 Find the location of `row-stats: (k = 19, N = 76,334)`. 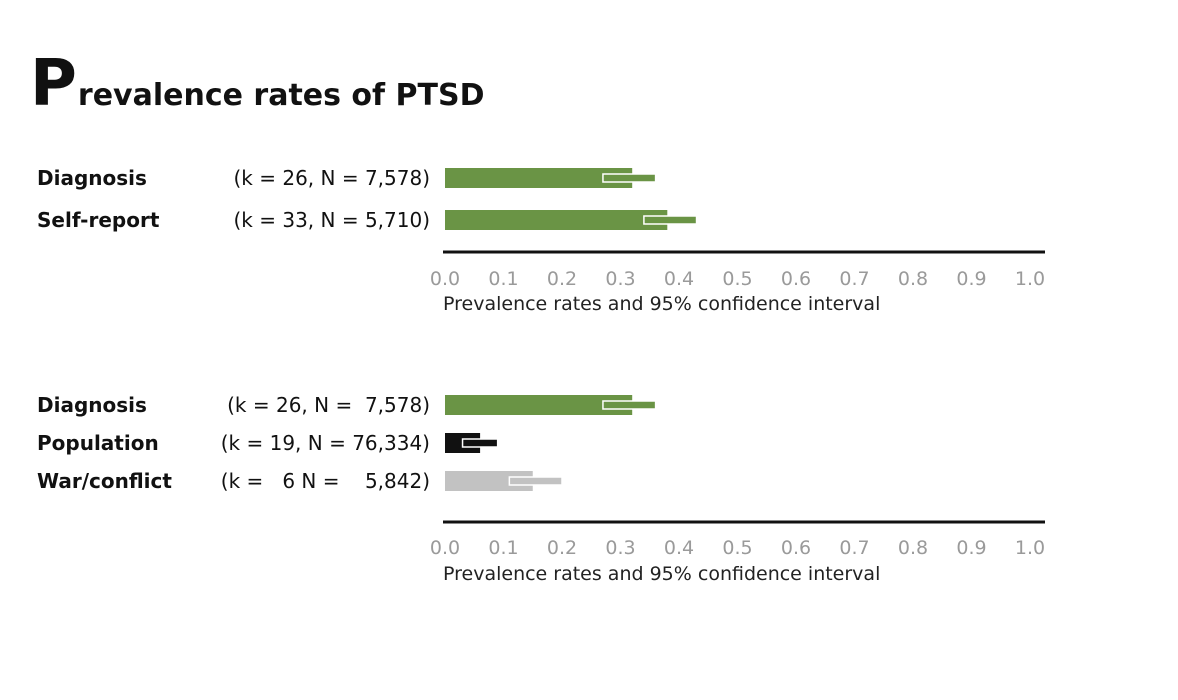

row-stats: (k = 19, N = 76,334) is located at coordinates (325, 443).